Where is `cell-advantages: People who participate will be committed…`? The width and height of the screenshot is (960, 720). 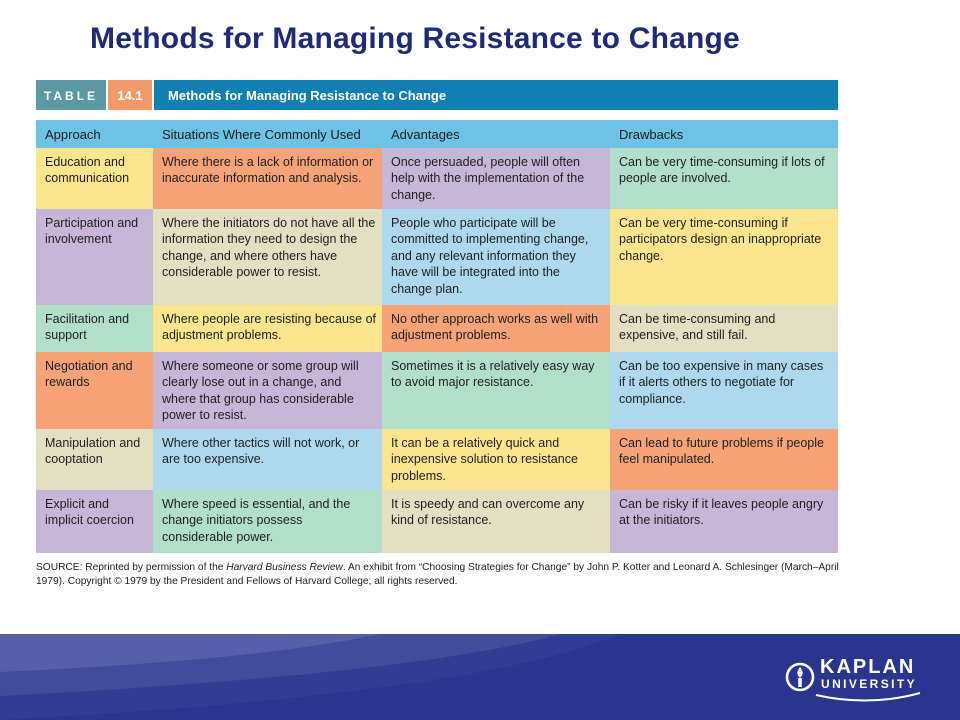
cell-advantages: People who participate will be committed… is located at coordinates (496, 257).